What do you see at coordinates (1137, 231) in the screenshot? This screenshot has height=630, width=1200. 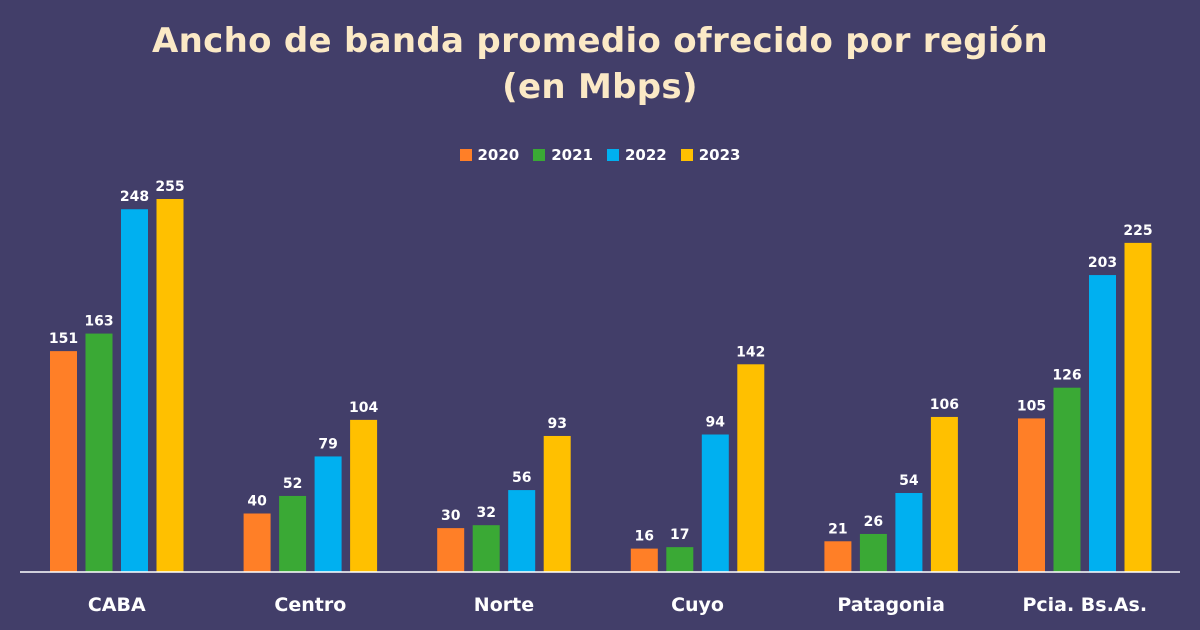 I see `data-label: 225` at bounding box center [1137, 231].